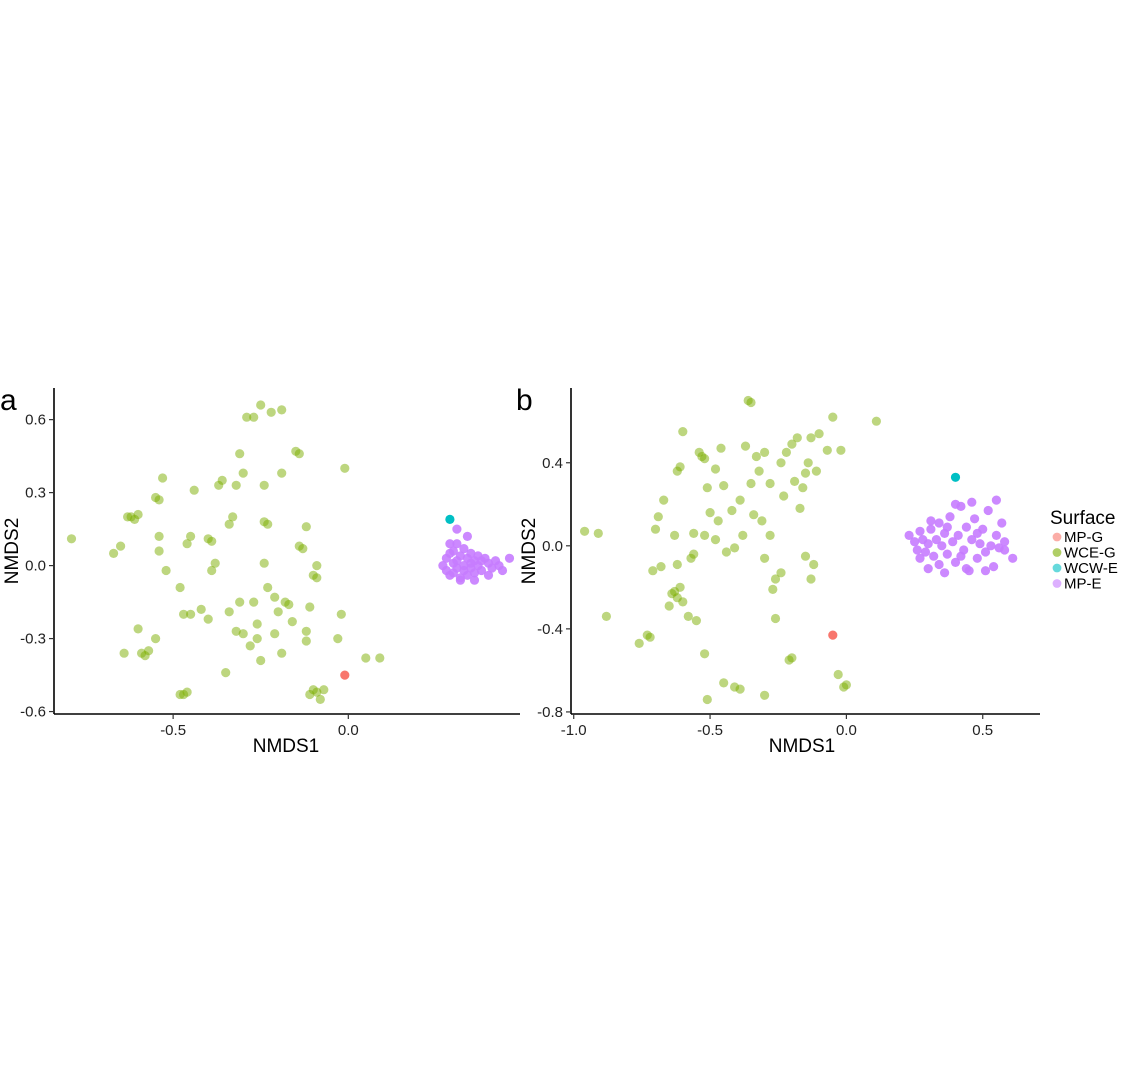 The width and height of the screenshot is (1125, 1077). I want to click on legend-item: WCE-G, so click(1084, 553).